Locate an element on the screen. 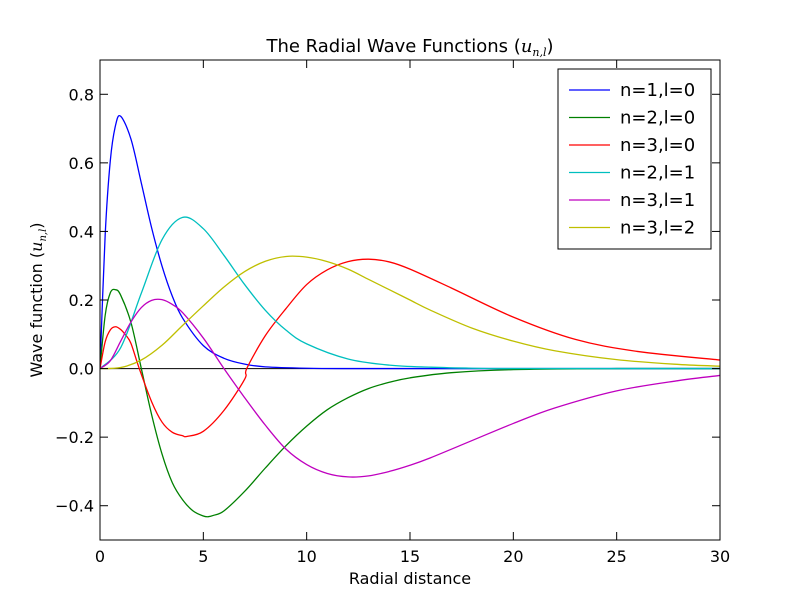  y-axis-label-text: Wave function is located at coordinates (36, 320).